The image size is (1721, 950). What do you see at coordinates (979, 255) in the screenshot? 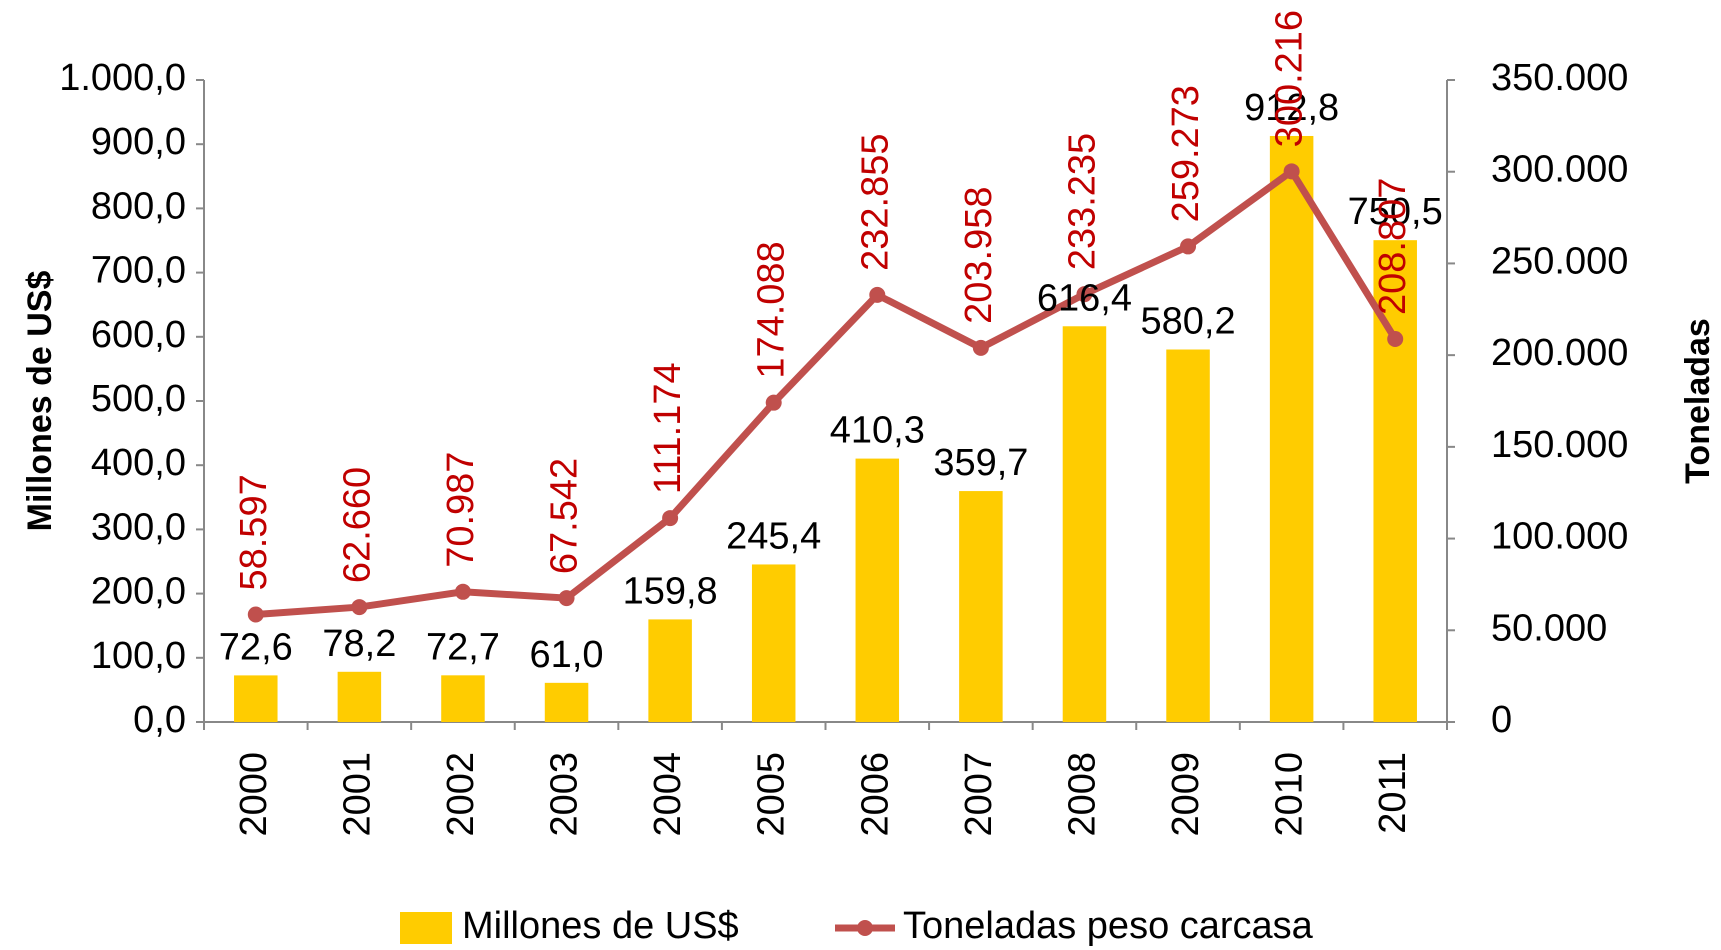
I see `line-value-label: 203.958` at bounding box center [979, 255].